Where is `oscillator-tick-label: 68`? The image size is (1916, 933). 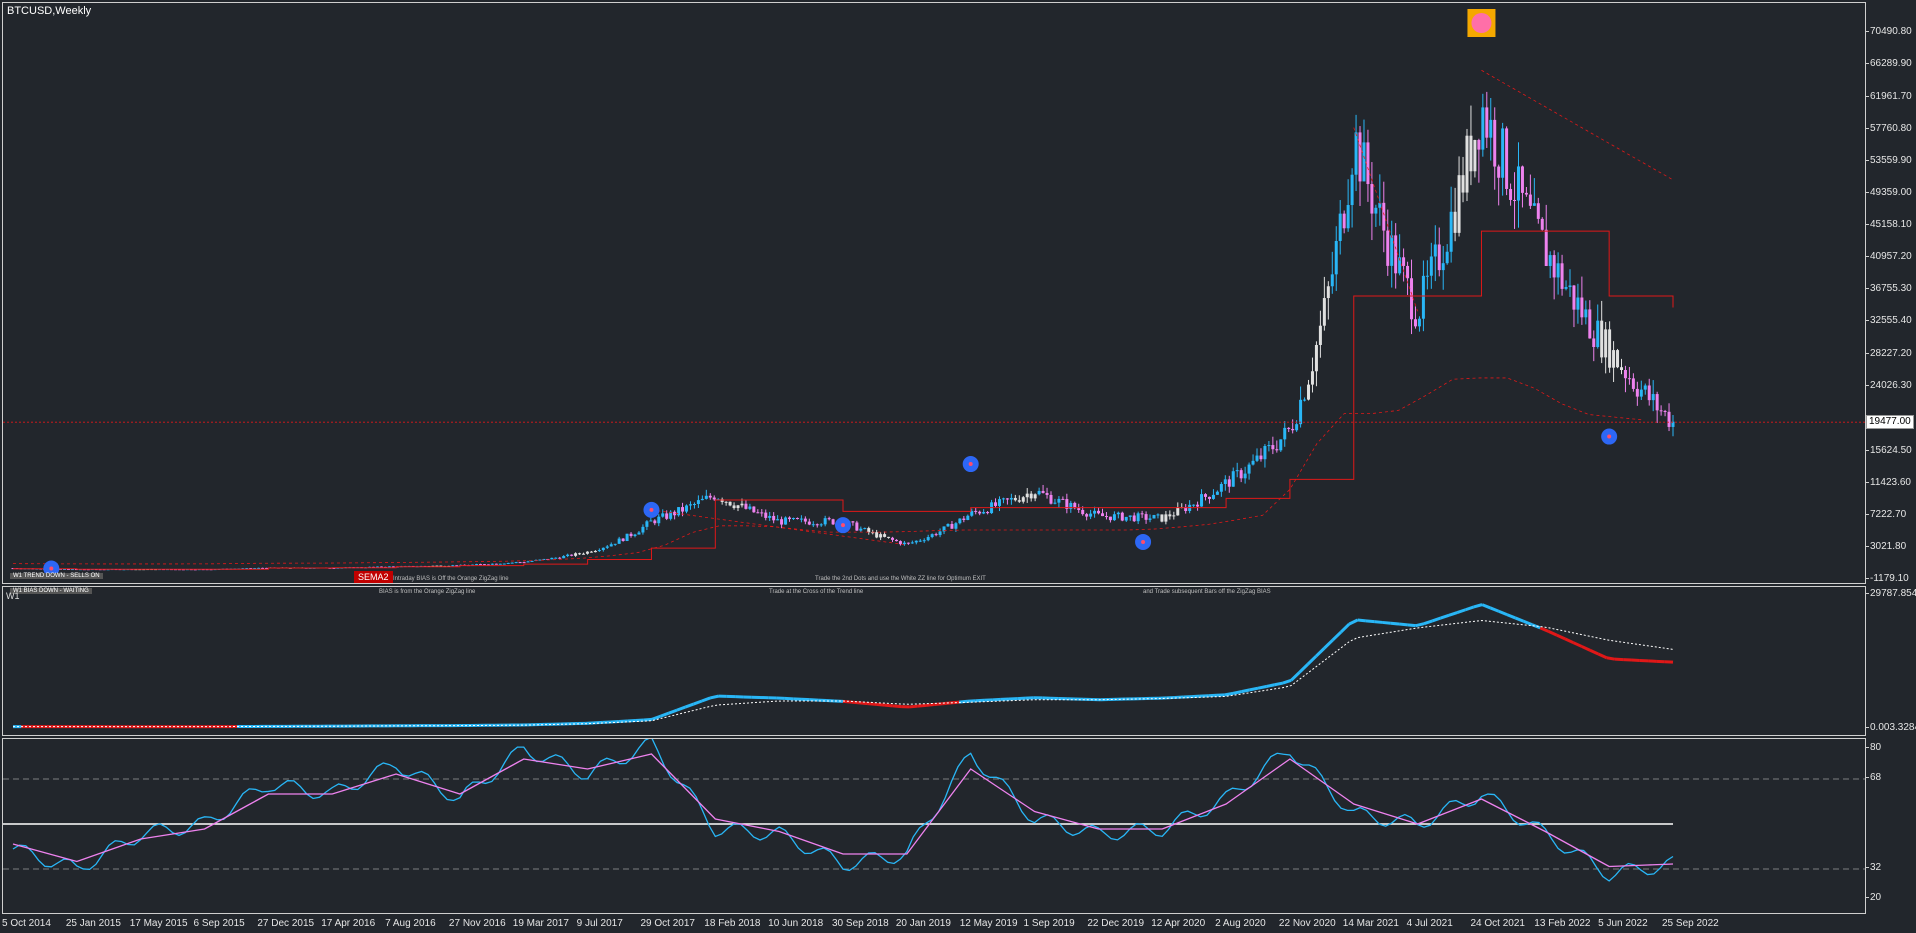 oscillator-tick-label: 68 is located at coordinates (1873, 777).